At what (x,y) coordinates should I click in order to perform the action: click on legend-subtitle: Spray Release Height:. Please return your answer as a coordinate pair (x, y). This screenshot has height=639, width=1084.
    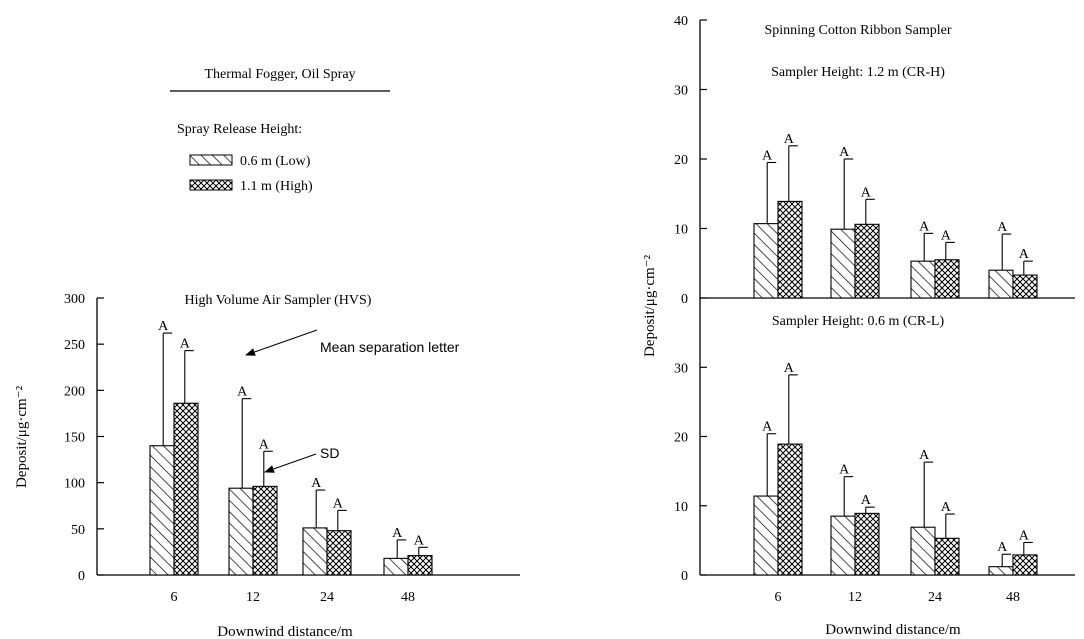
    Looking at the image, I should click on (239, 129).